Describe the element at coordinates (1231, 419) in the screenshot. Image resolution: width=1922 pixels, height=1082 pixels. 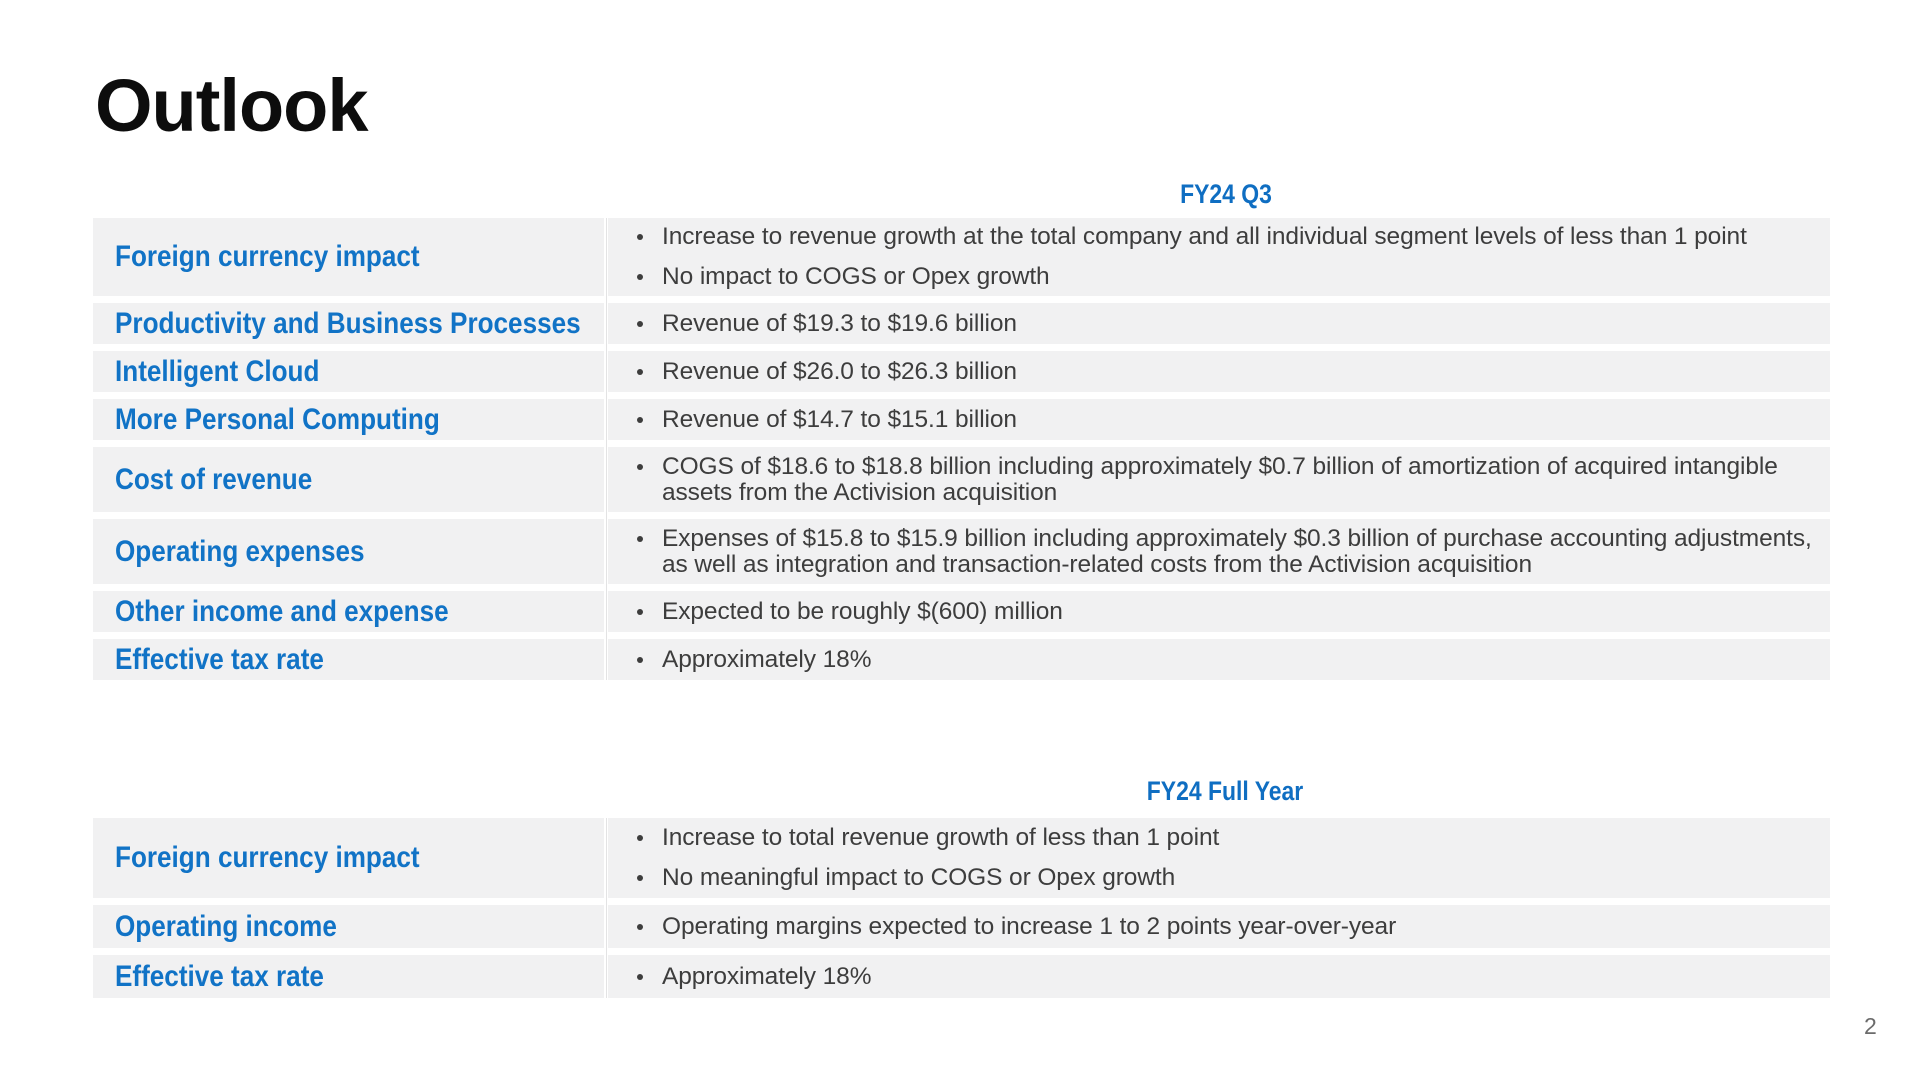
I see `bullet-item: Revenue of $14.7 to $15.1 billion` at that location.